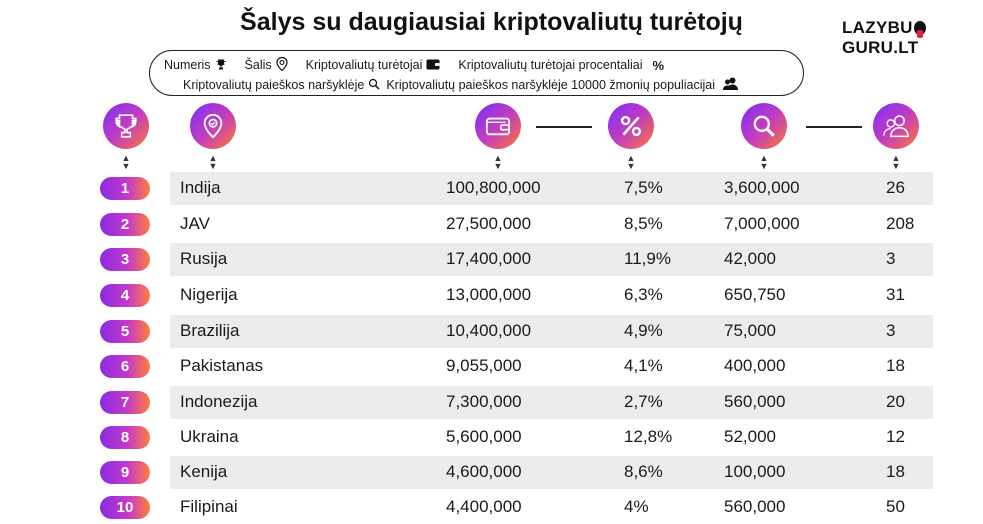  I want to click on cell-country: Filipinai, so click(209, 506).